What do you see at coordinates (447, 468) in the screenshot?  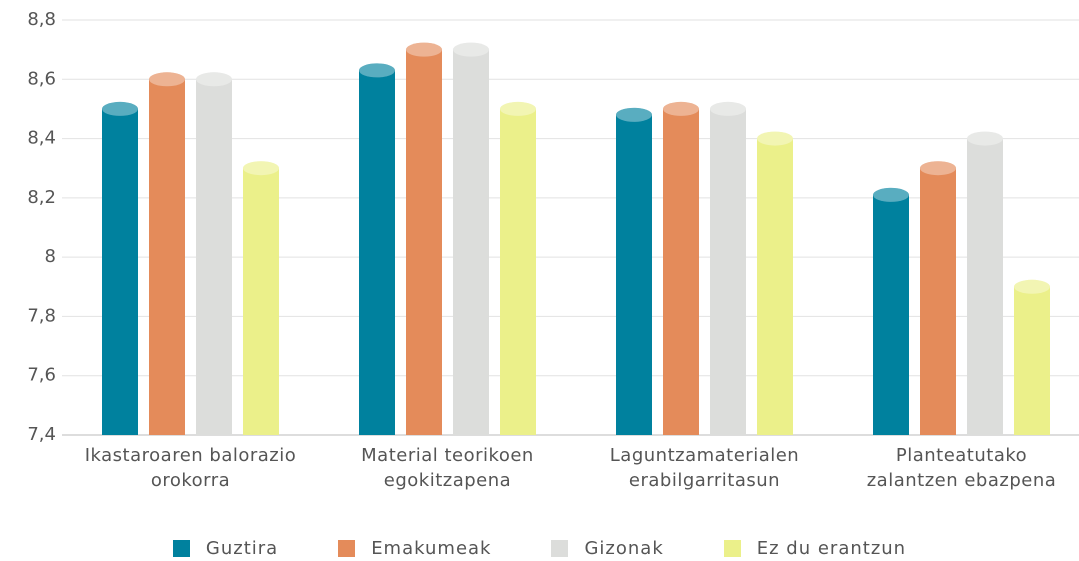 I see `x-tick-label: Material teorikoen egokitzapena` at bounding box center [447, 468].